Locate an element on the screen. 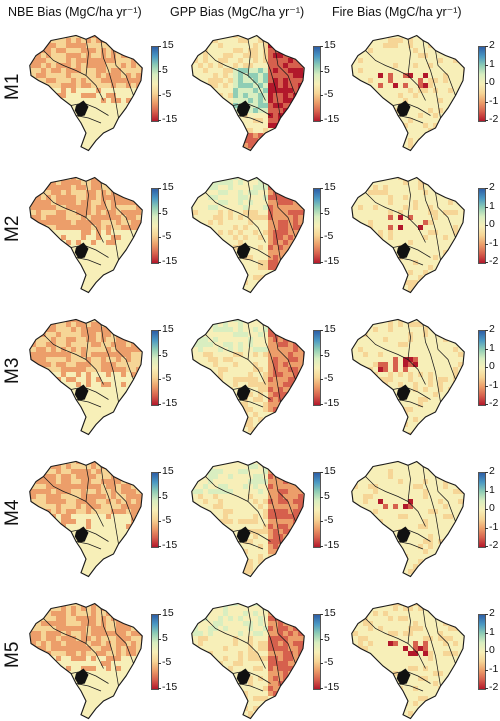 The height and width of the screenshot is (721, 500). colorbar-fire is located at coordinates (482, 226).